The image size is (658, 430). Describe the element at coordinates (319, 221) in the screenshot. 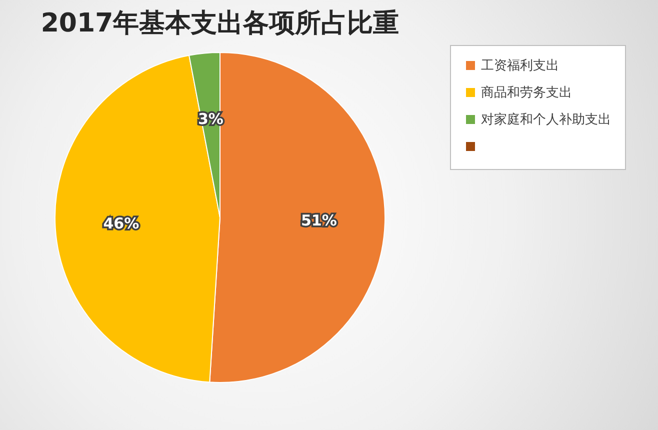

I see `data-label: 51%` at that location.